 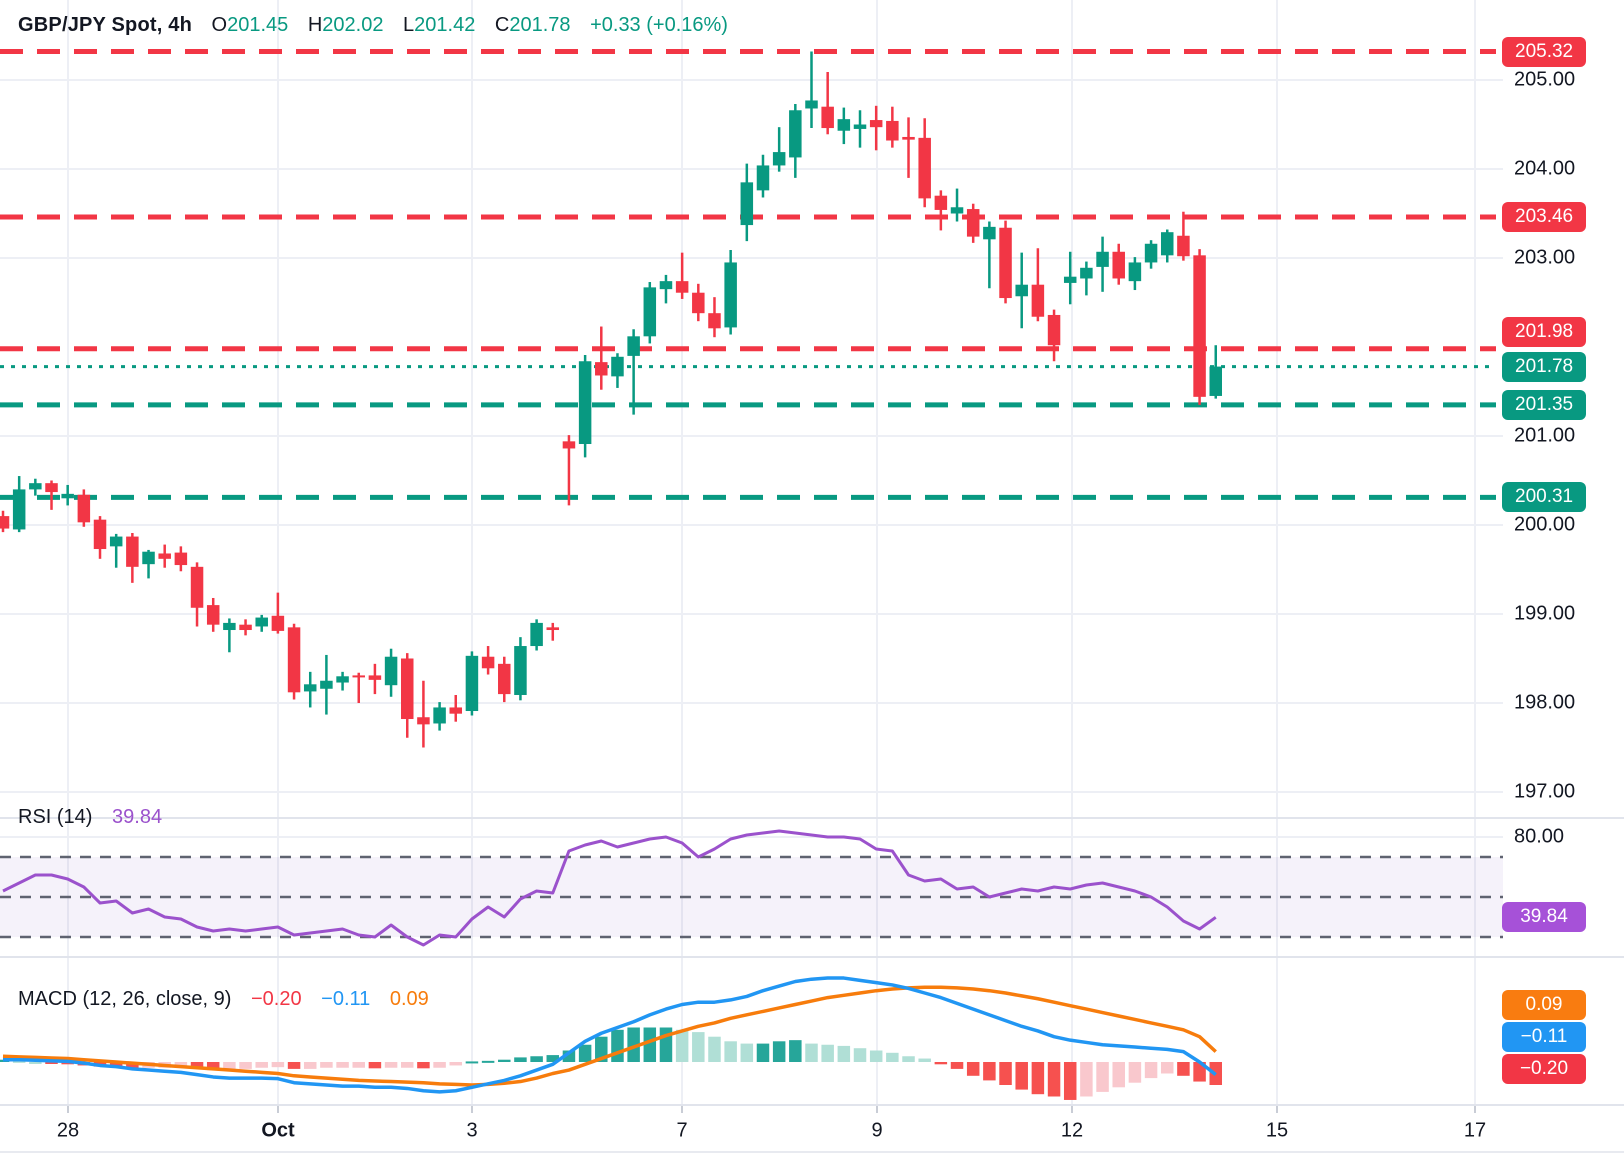 I want to click on rsi-value: 39.84, so click(x=137, y=817).